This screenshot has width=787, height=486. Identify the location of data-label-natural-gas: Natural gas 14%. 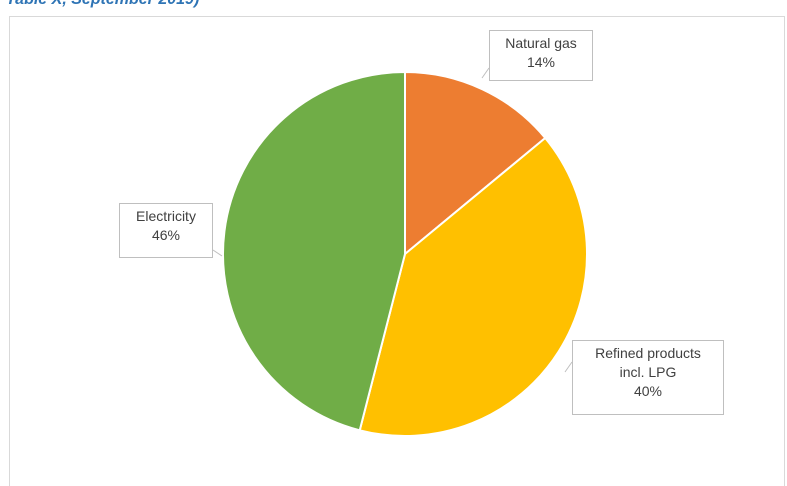
(541, 55).